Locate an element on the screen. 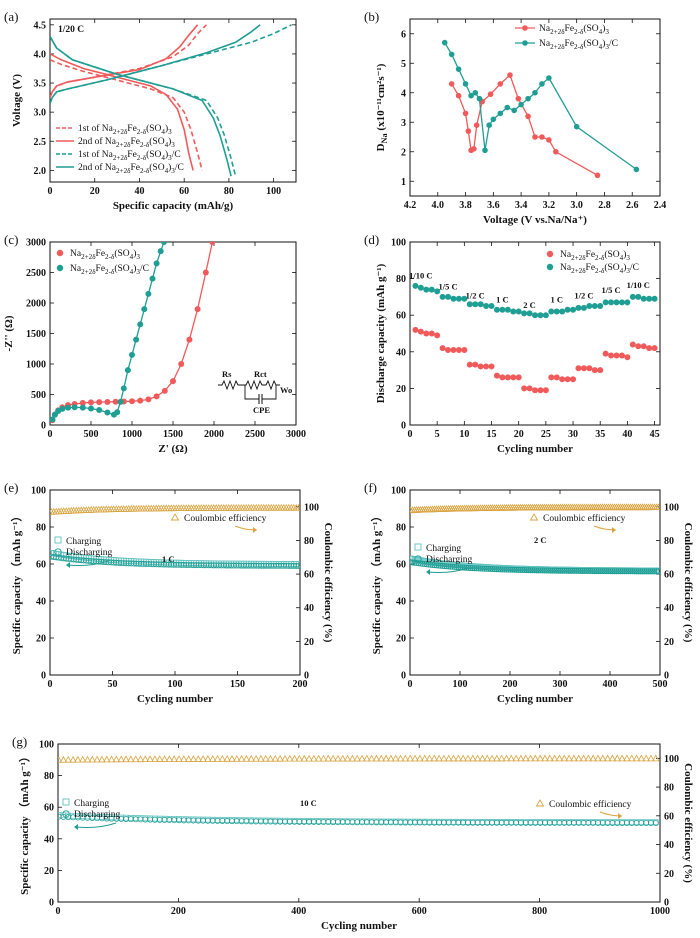 This screenshot has height=938, width=700. x-tick-label: 3.6 is located at coordinates (493, 205).